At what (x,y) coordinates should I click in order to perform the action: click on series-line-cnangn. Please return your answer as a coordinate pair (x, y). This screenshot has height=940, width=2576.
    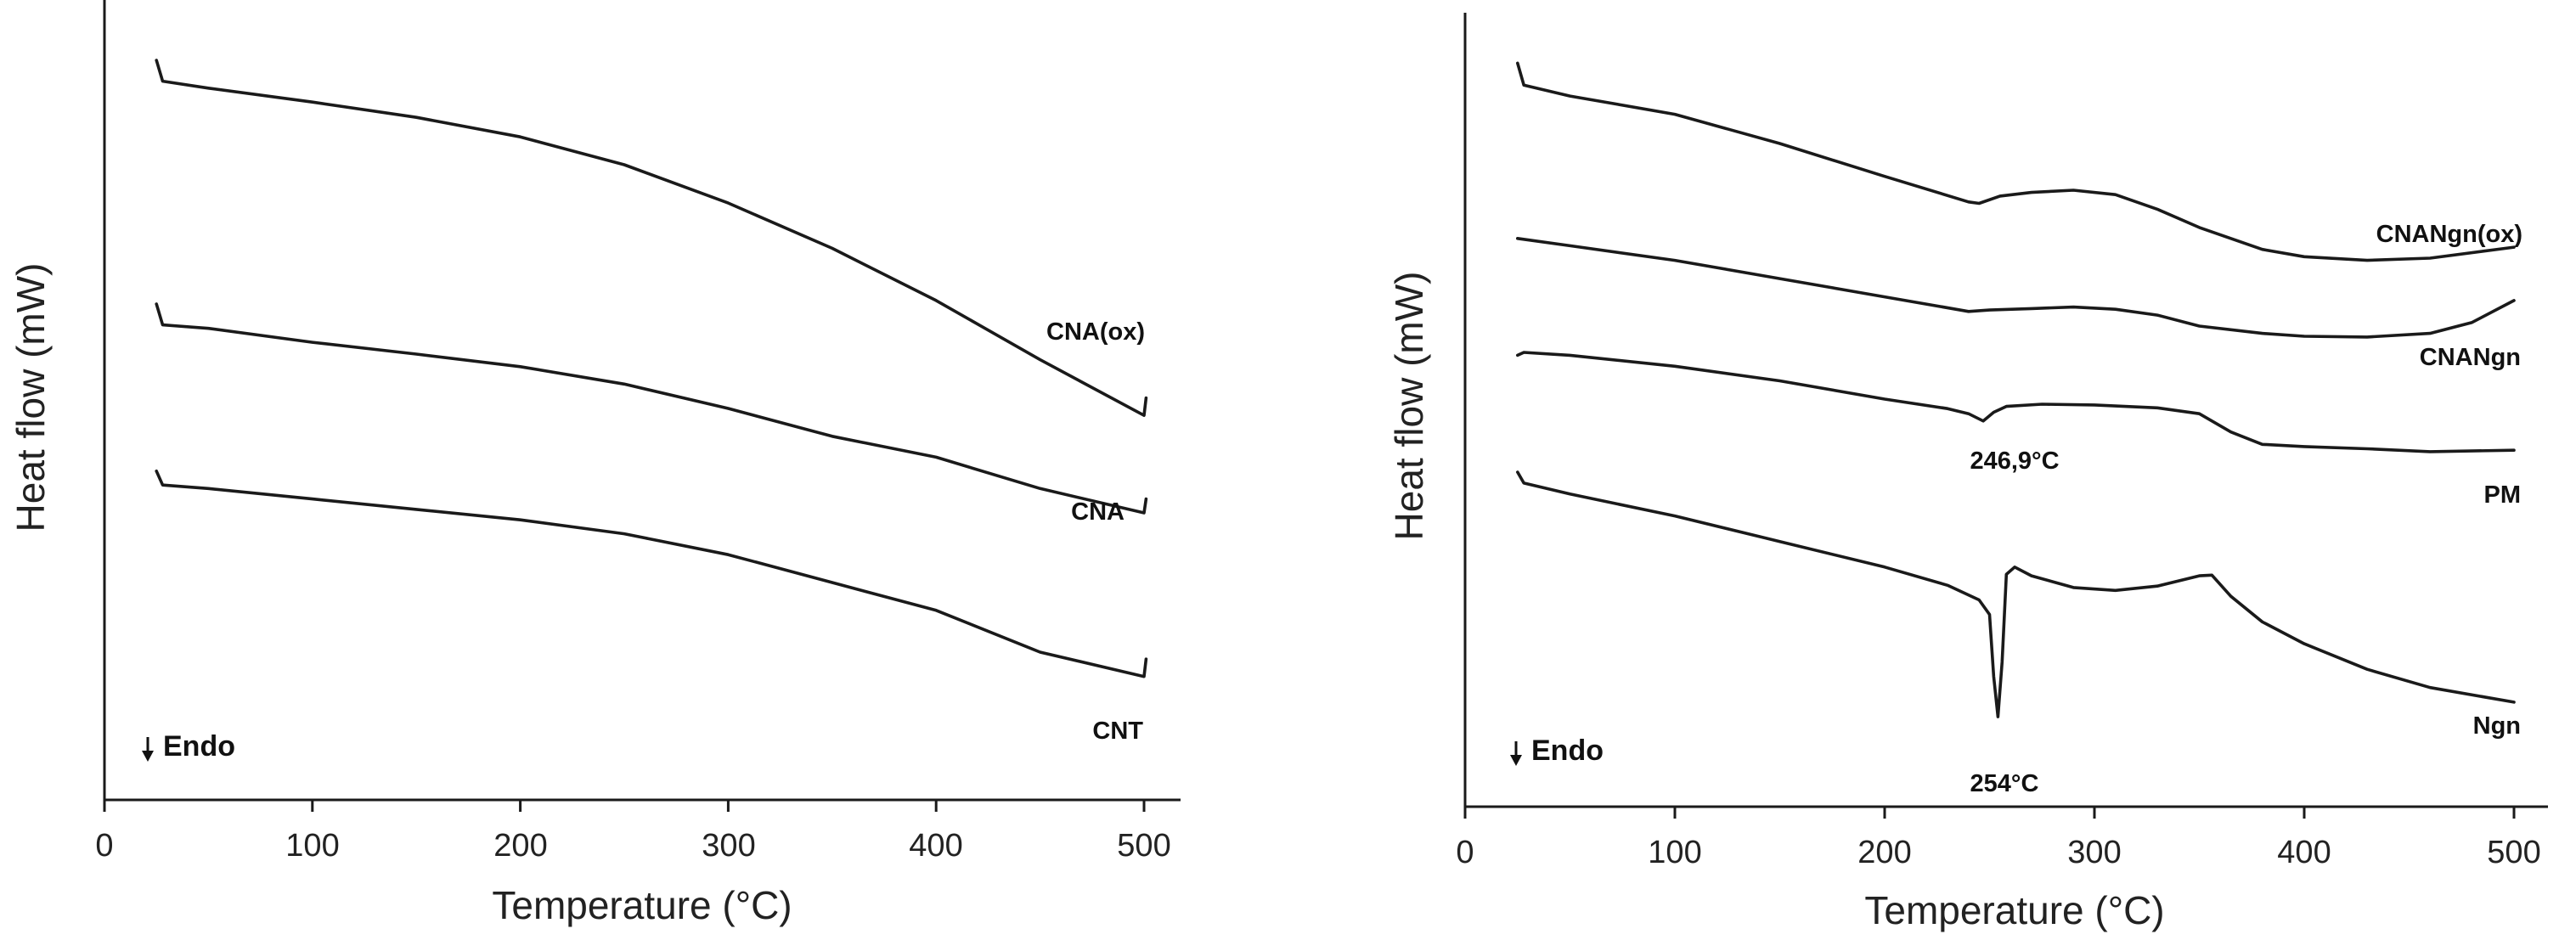
    Looking at the image, I should click on (2016, 288).